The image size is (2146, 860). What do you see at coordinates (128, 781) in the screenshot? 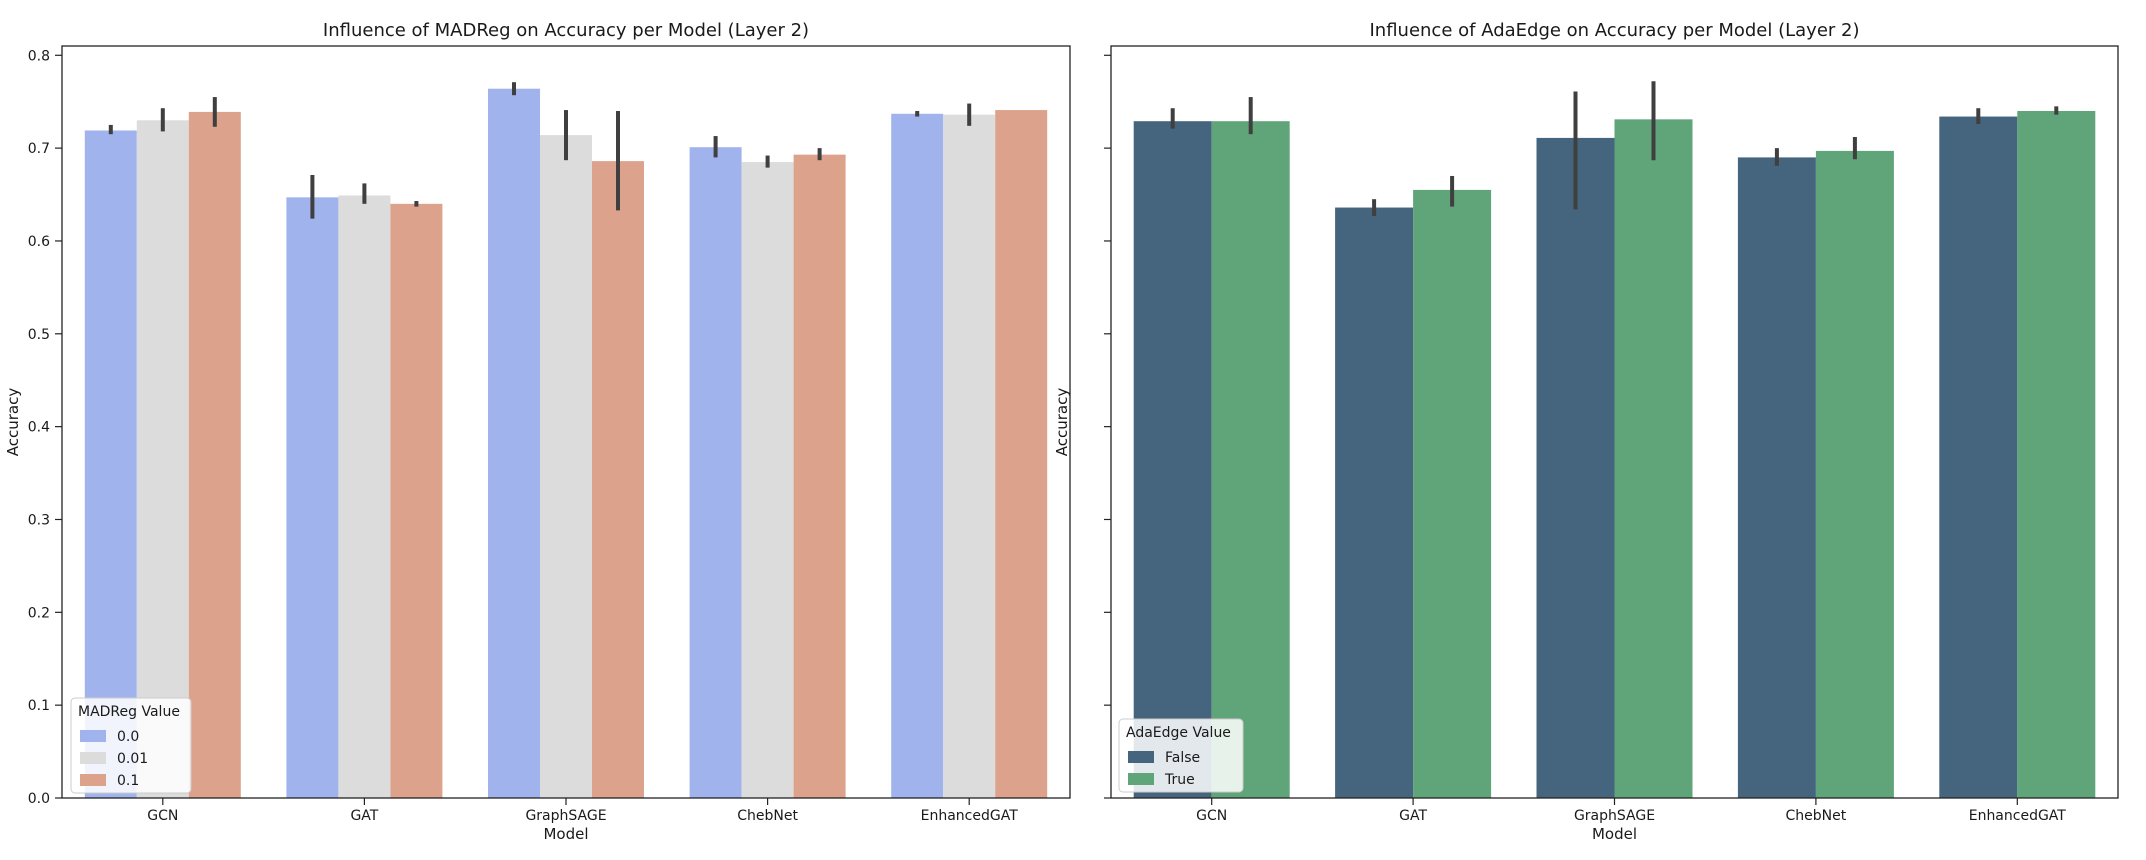
I see `legend-label: 0.1` at bounding box center [128, 781].